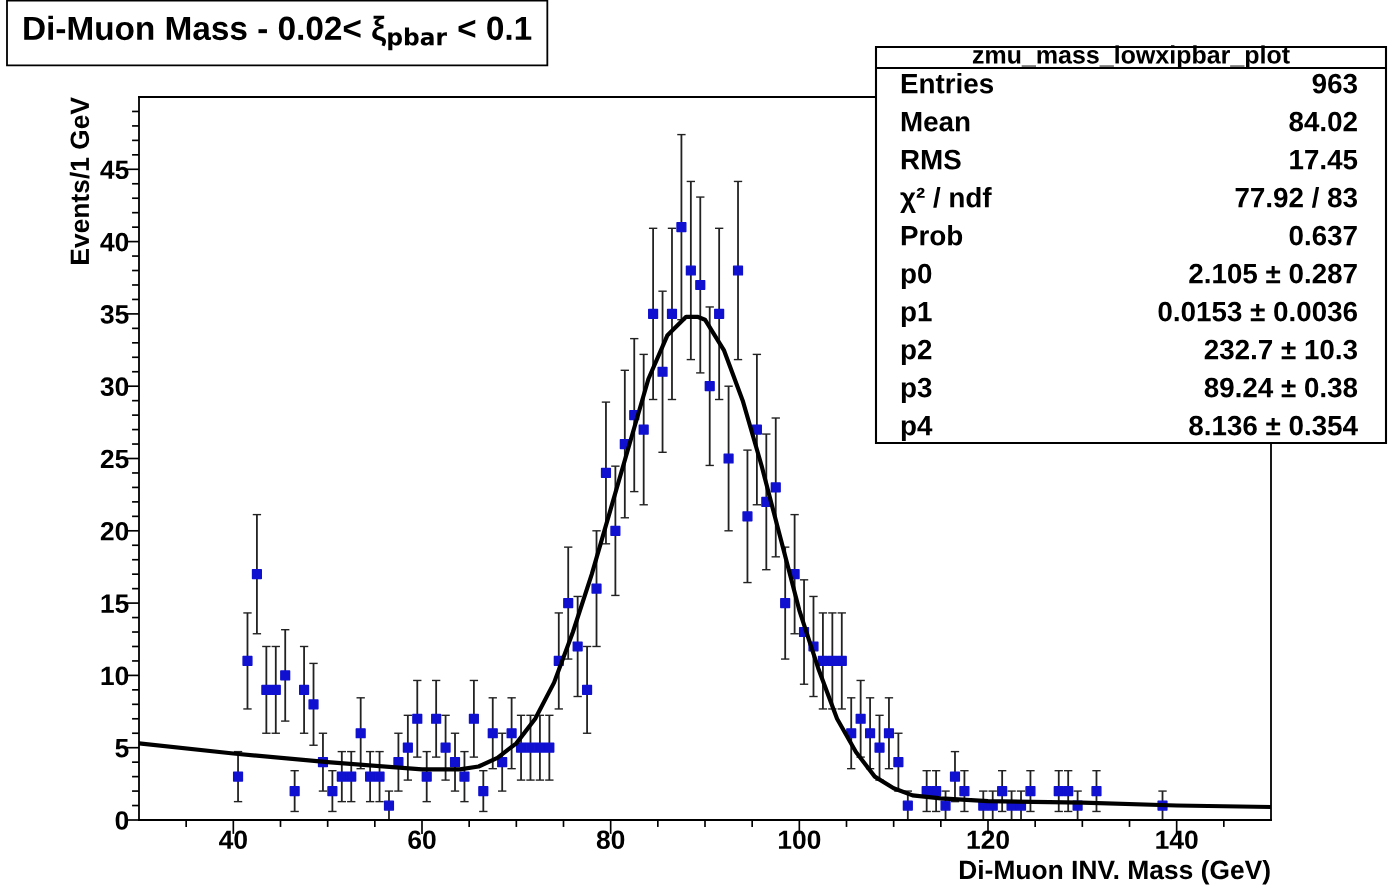  Describe the element at coordinates (935, 122) in the screenshot. I see `annotation: Mean` at that location.